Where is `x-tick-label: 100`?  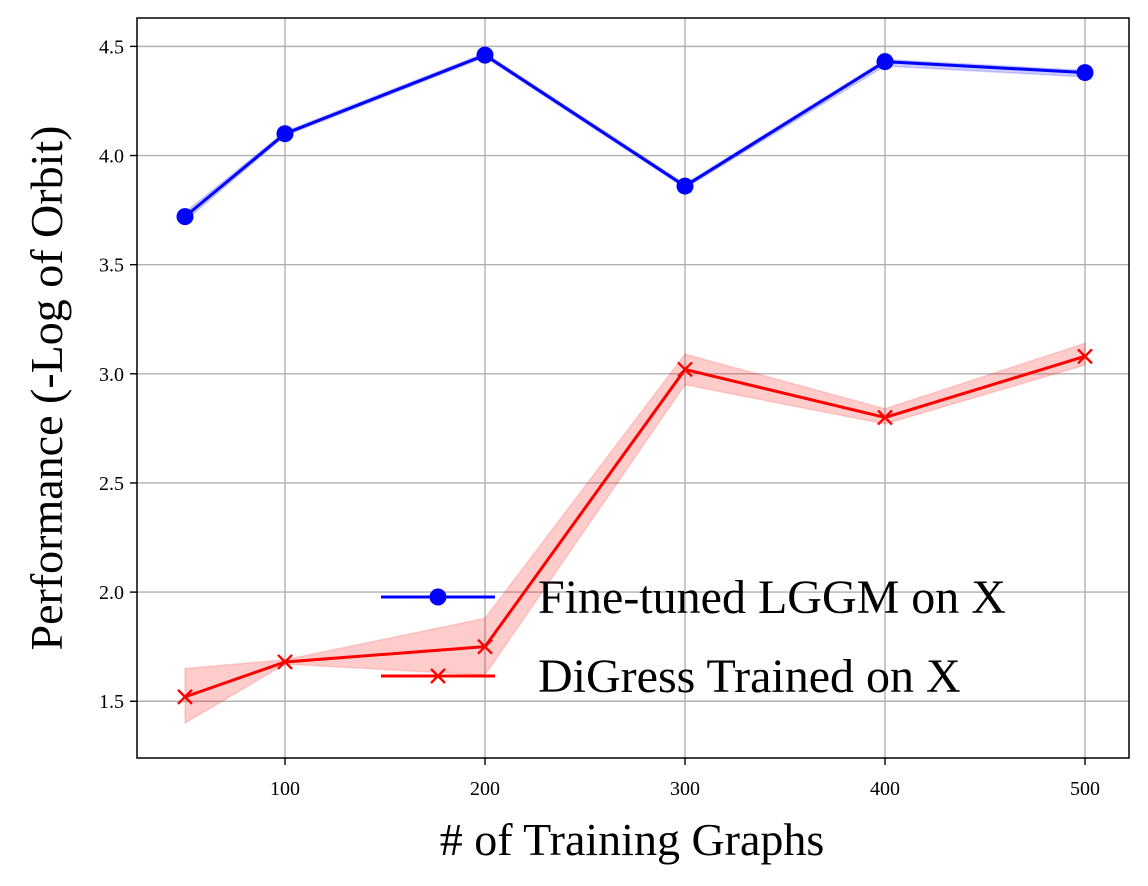
x-tick-label: 100 is located at coordinates (285, 789).